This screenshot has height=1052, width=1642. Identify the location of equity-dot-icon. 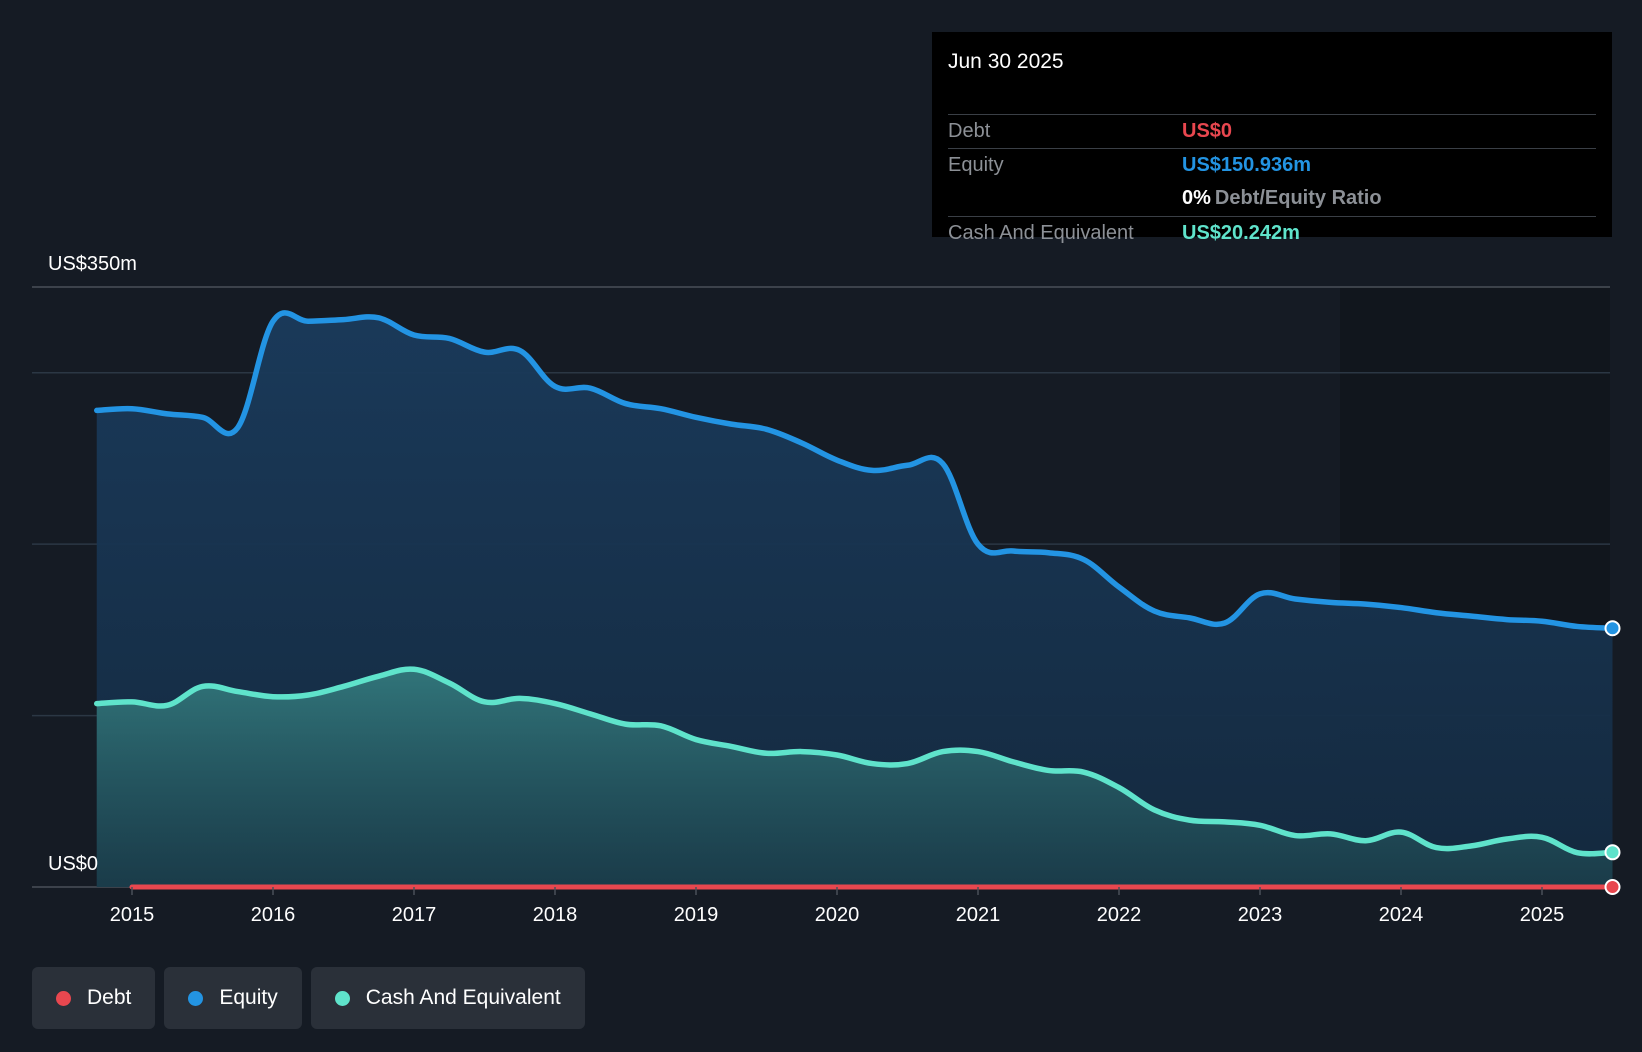
(196, 998).